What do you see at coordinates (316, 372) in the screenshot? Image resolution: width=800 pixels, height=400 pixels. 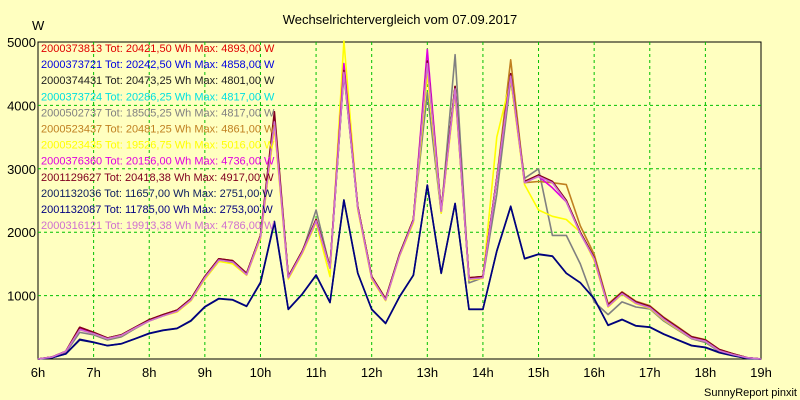 I see `x-tick-label: 11h` at bounding box center [316, 372].